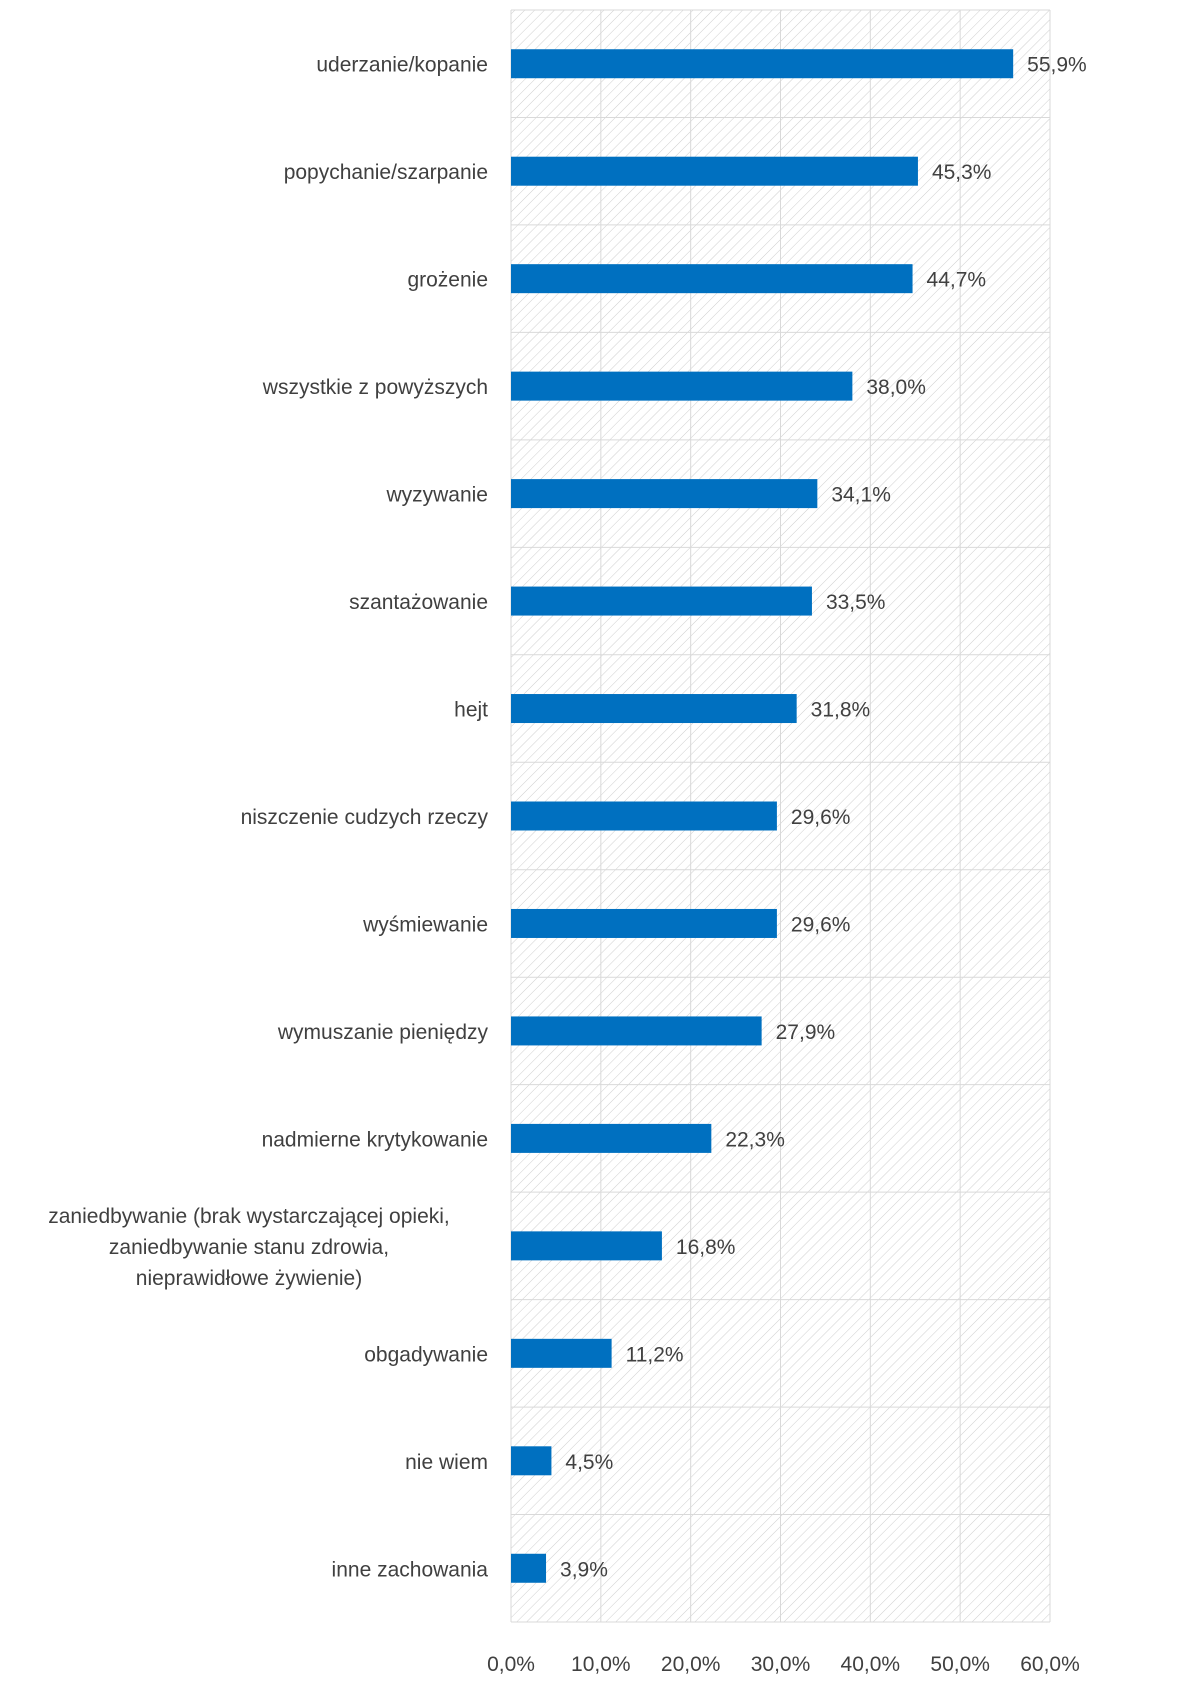 This screenshot has width=1183, height=1688. I want to click on data-label: 4,5%, so click(589, 1462).